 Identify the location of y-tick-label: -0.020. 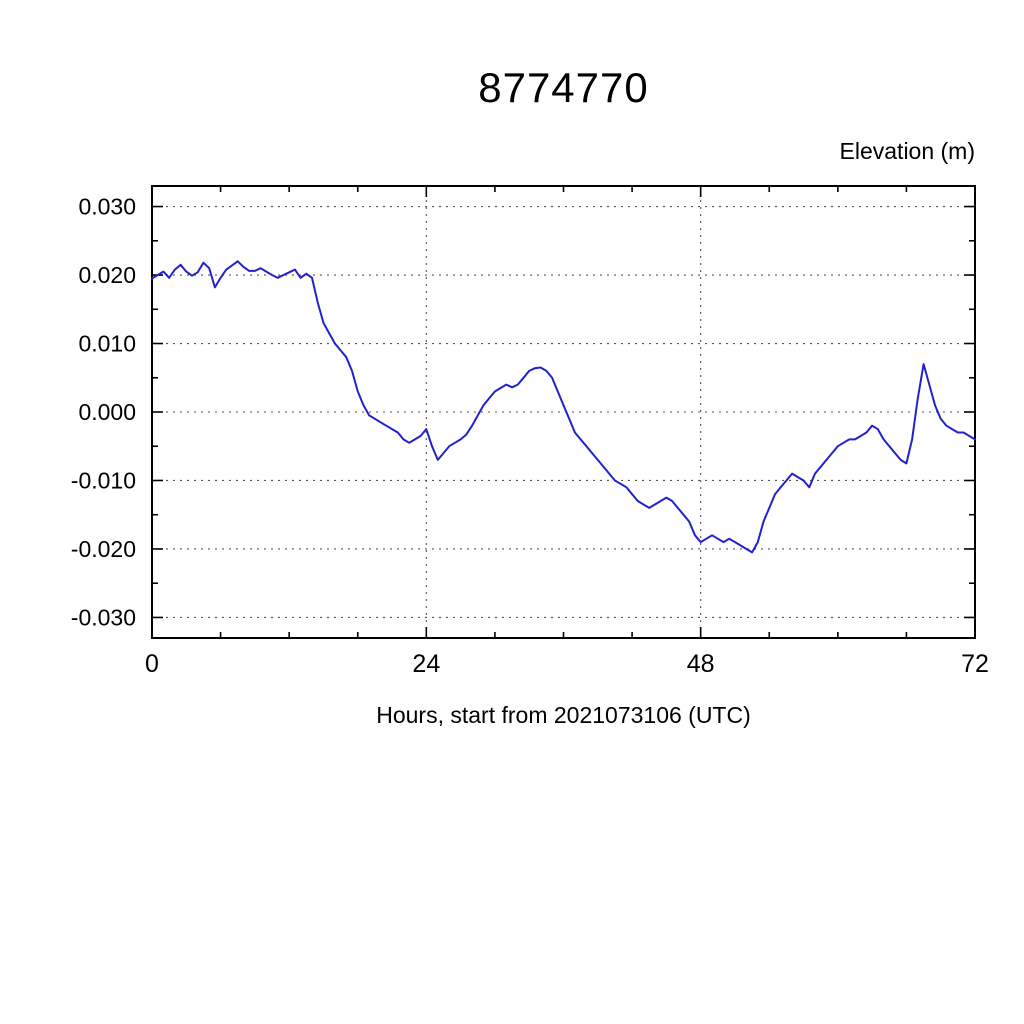
(103, 549).